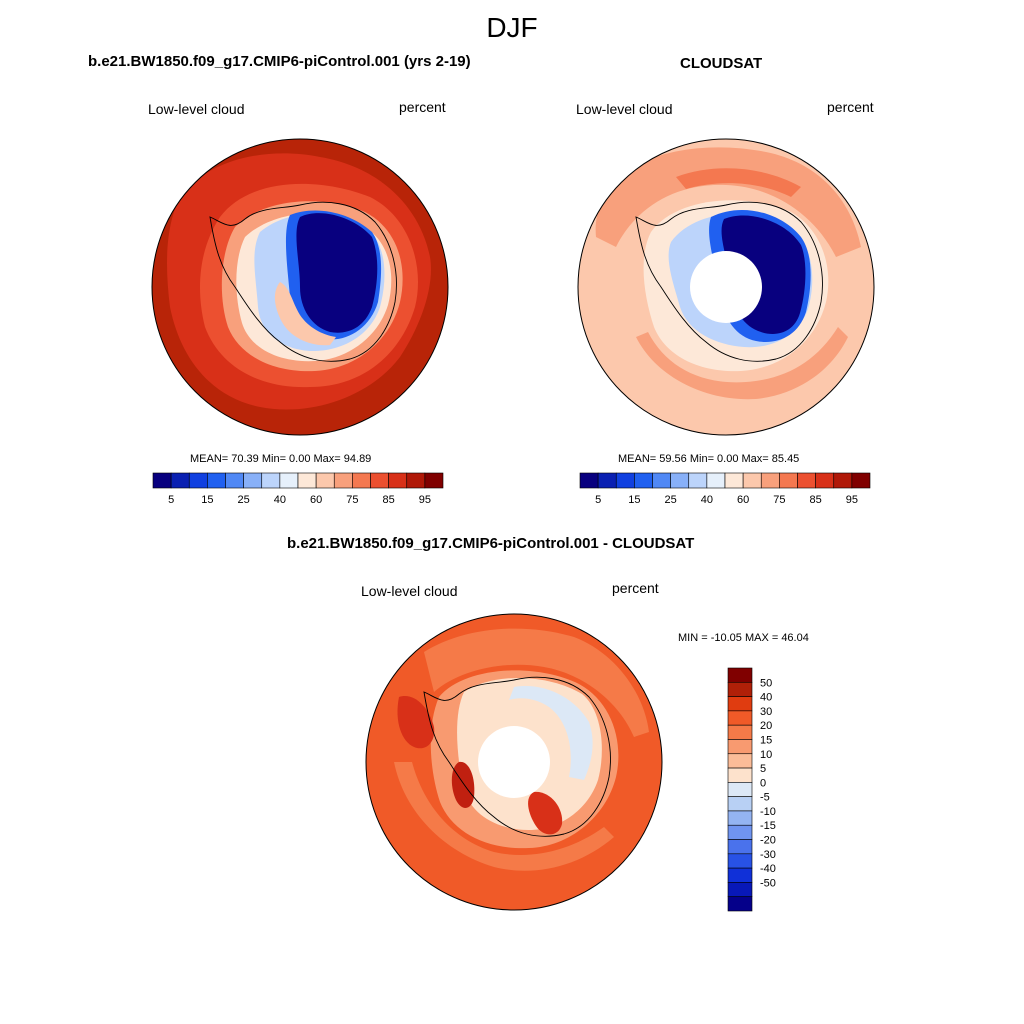  I want to click on model-colorbar: 5 15 25 40 60 75 85 95, so click(298, 489).